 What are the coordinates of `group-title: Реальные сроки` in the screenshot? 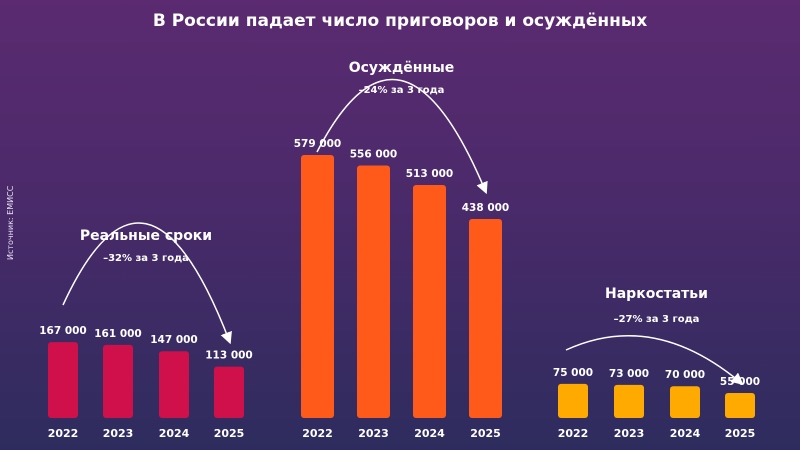 It's located at (146, 236).